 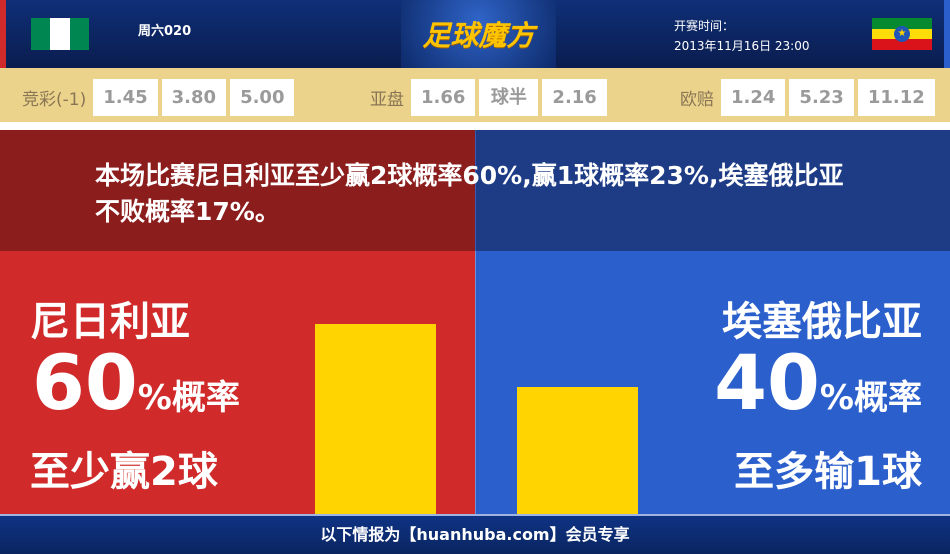 I want to click on odds-label: 竞彩(-1), so click(x=54, y=100).